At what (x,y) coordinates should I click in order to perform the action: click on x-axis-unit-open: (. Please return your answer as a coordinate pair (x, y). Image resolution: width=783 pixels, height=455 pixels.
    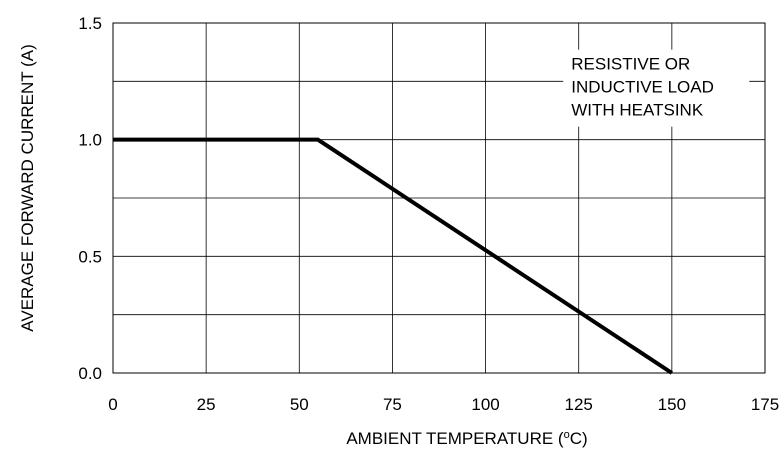
    Looking at the image, I should click on (558, 438).